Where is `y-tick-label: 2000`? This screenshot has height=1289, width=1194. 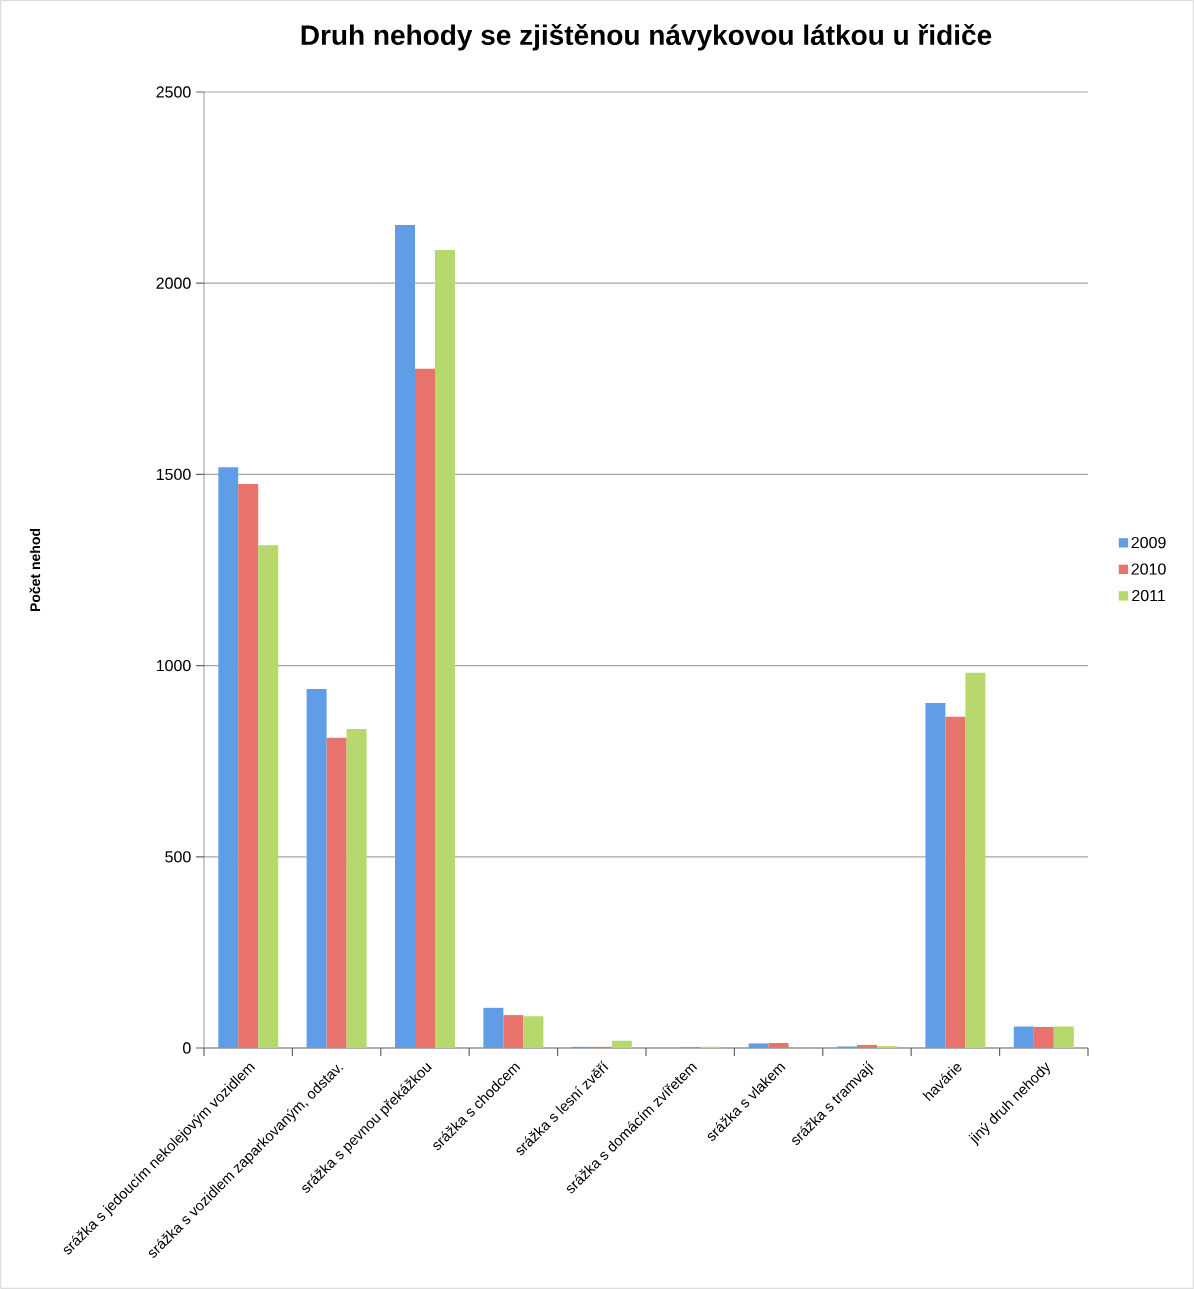 y-tick-label: 2000 is located at coordinates (173, 283).